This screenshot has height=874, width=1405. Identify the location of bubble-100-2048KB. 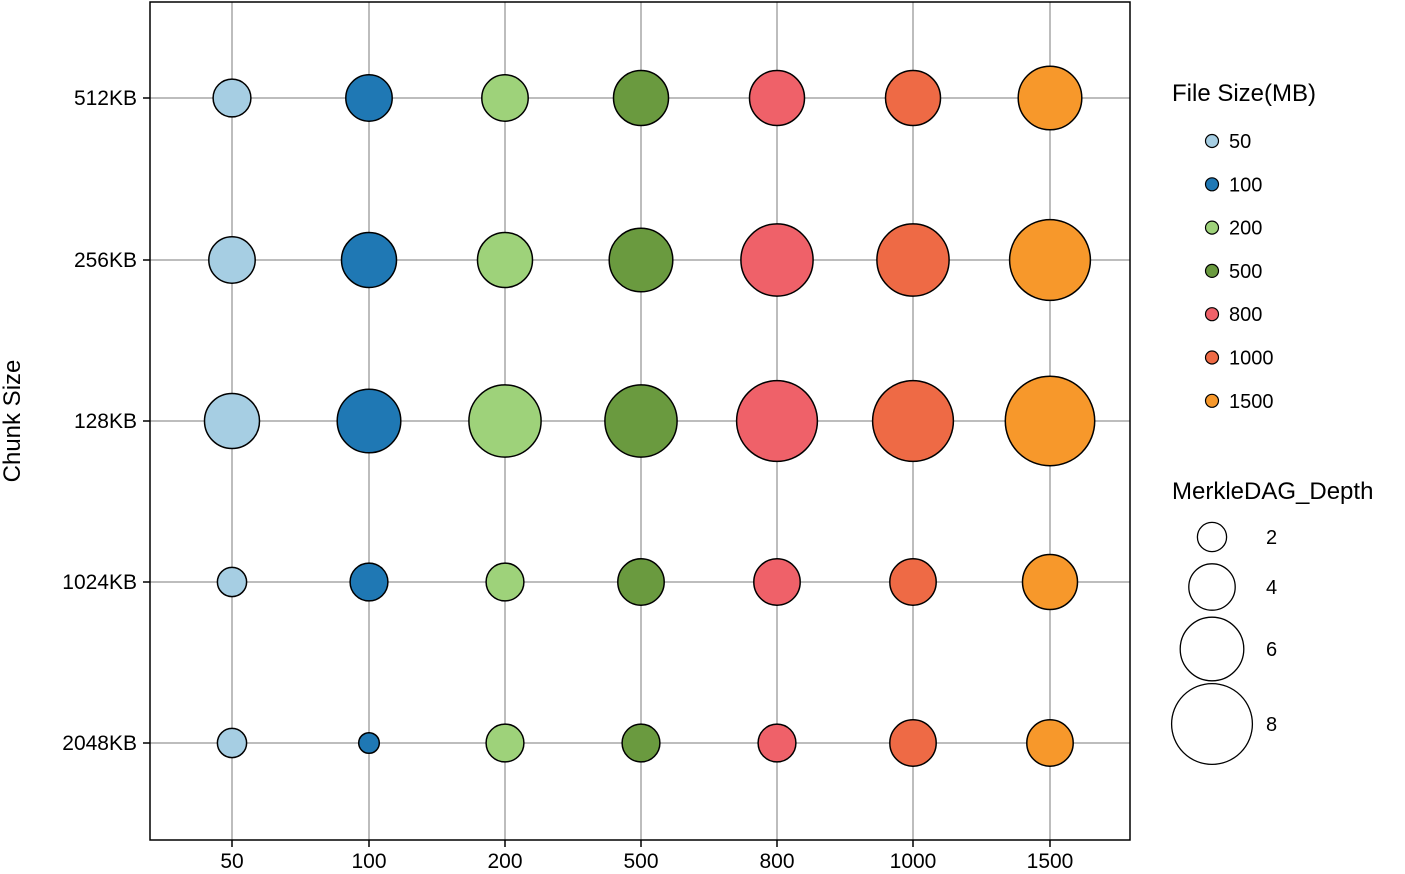
(369, 743).